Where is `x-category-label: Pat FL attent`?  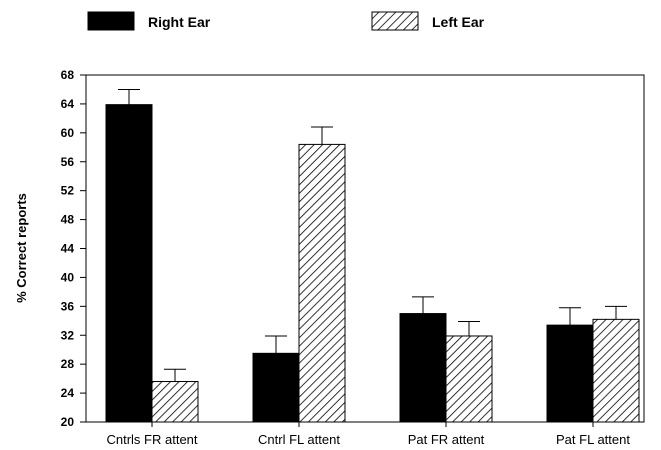 x-category-label: Pat FL attent is located at coordinates (593, 439).